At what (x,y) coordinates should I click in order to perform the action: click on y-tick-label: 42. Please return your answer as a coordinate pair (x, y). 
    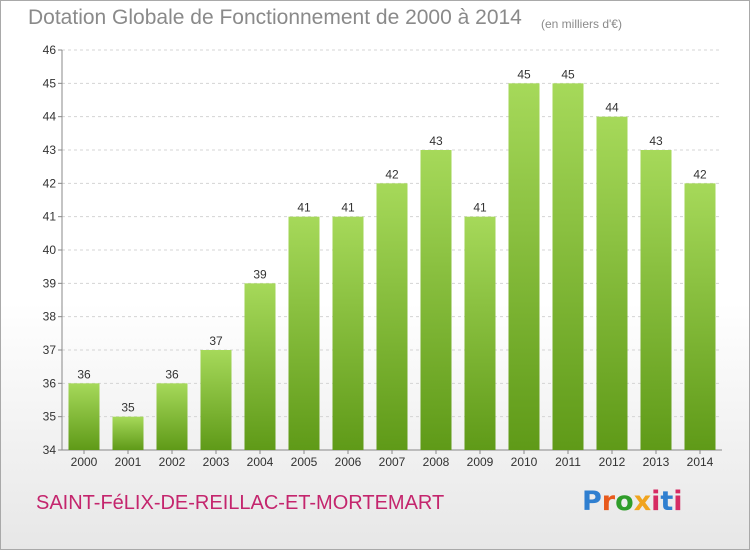
    Looking at the image, I should click on (50, 183).